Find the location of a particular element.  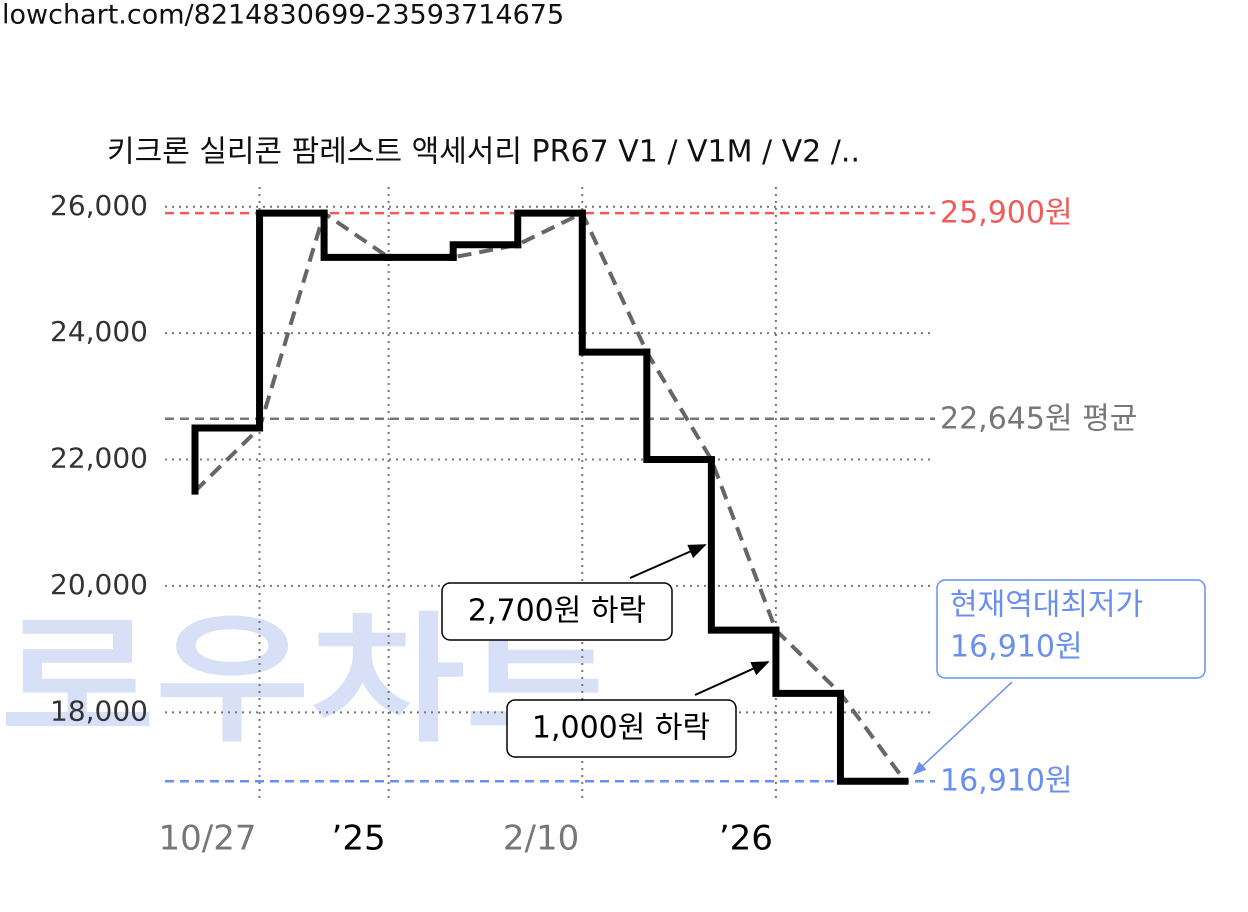

callout: 현재역대최저가 is located at coordinates (1046, 605).